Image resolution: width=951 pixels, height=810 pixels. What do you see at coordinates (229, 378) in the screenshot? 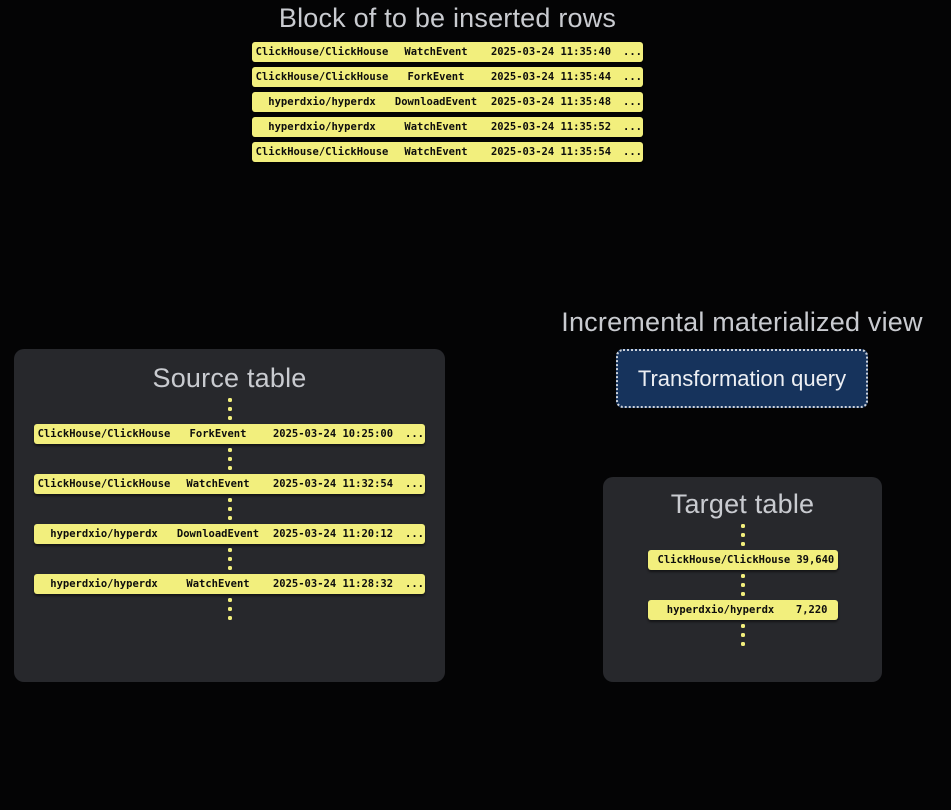
I see `source-table-title: Source table` at bounding box center [229, 378].